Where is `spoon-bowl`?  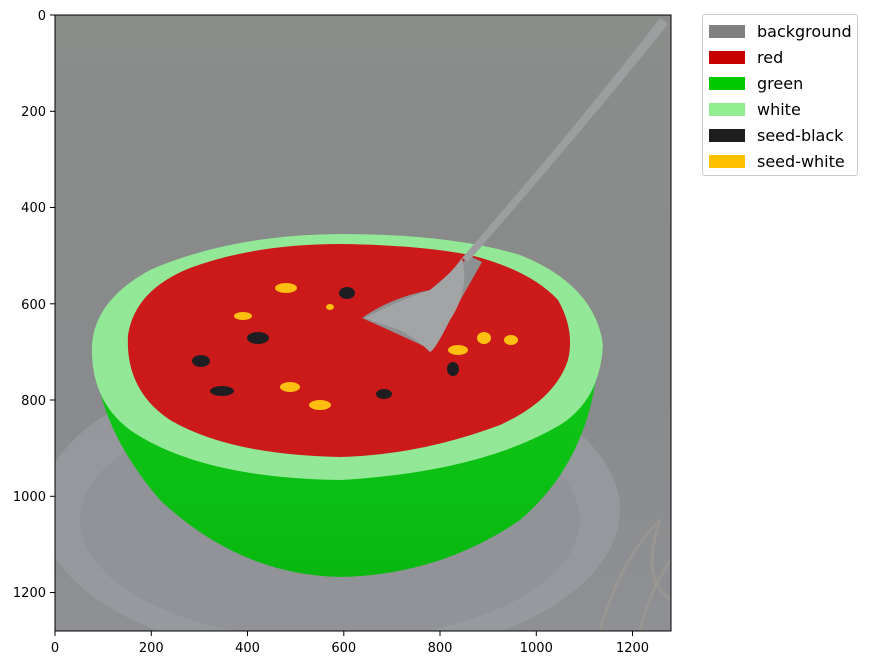
spoon-bowl is located at coordinates (415, 305).